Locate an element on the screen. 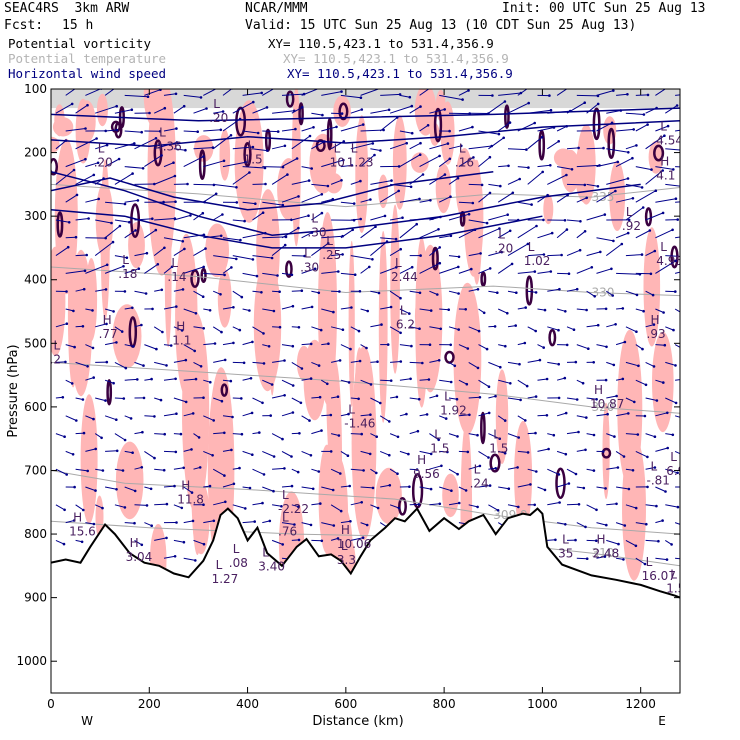  extrema-value-label: .16 is located at coordinates (464, 163).